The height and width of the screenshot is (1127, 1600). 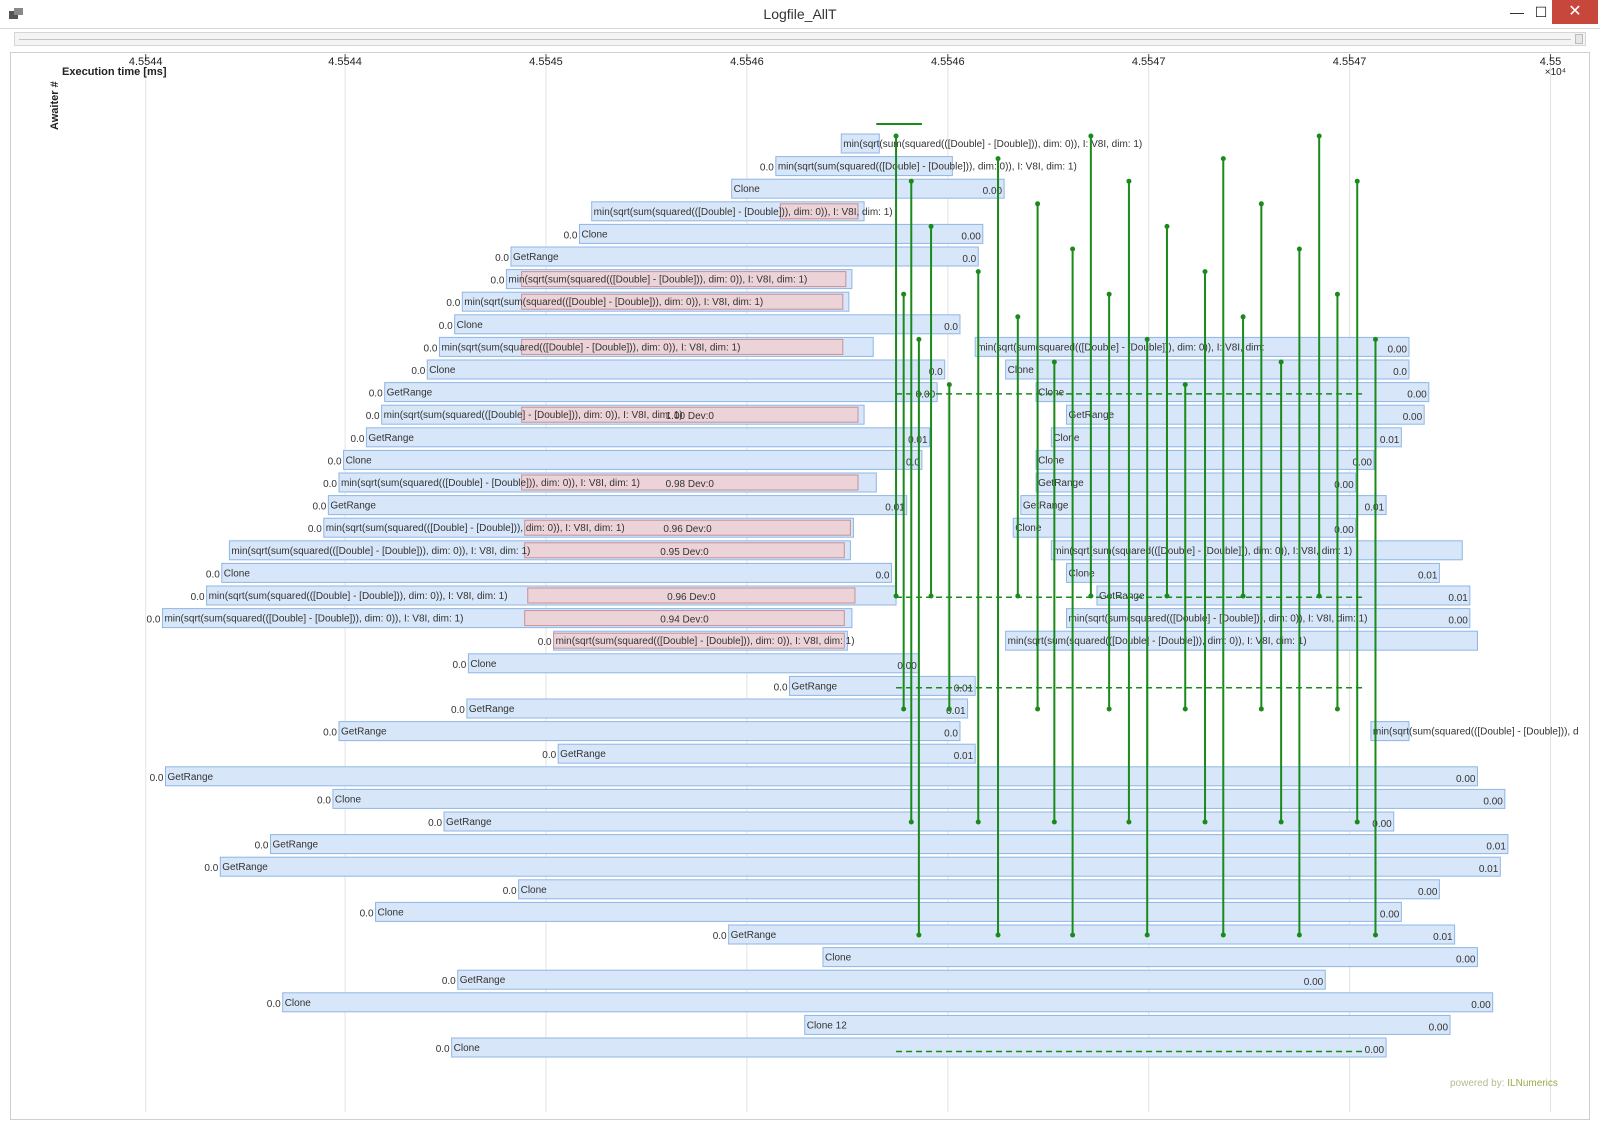 What do you see at coordinates (1541, 12) in the screenshot?
I see `maximize-button: ☐` at bounding box center [1541, 12].